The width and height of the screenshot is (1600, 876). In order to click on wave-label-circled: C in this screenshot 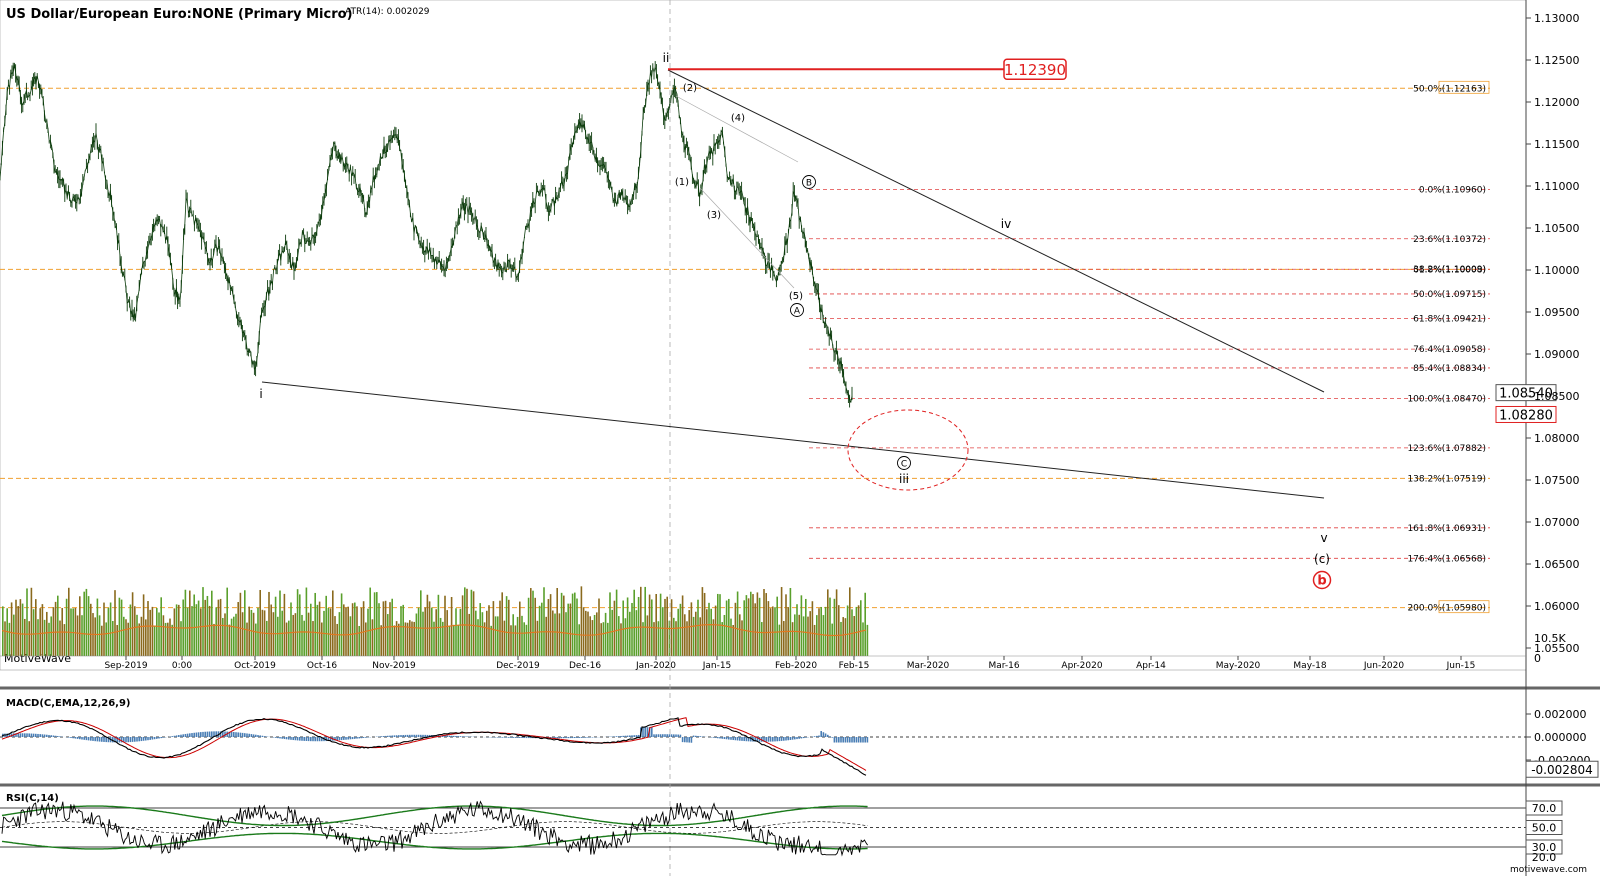, I will do `click(904, 465)`.